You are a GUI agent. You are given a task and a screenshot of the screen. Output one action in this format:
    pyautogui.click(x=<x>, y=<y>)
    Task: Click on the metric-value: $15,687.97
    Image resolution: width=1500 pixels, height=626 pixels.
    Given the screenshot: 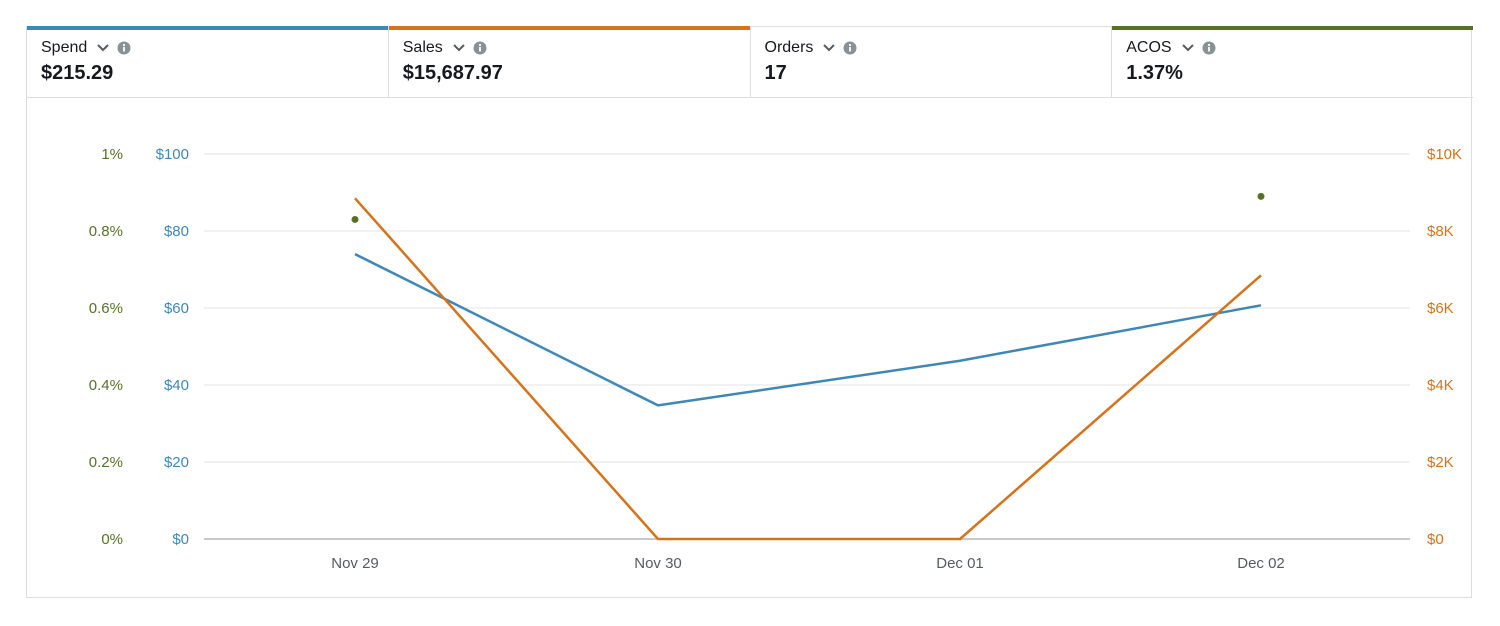 What is the action you would take?
    pyautogui.click(x=452, y=73)
    